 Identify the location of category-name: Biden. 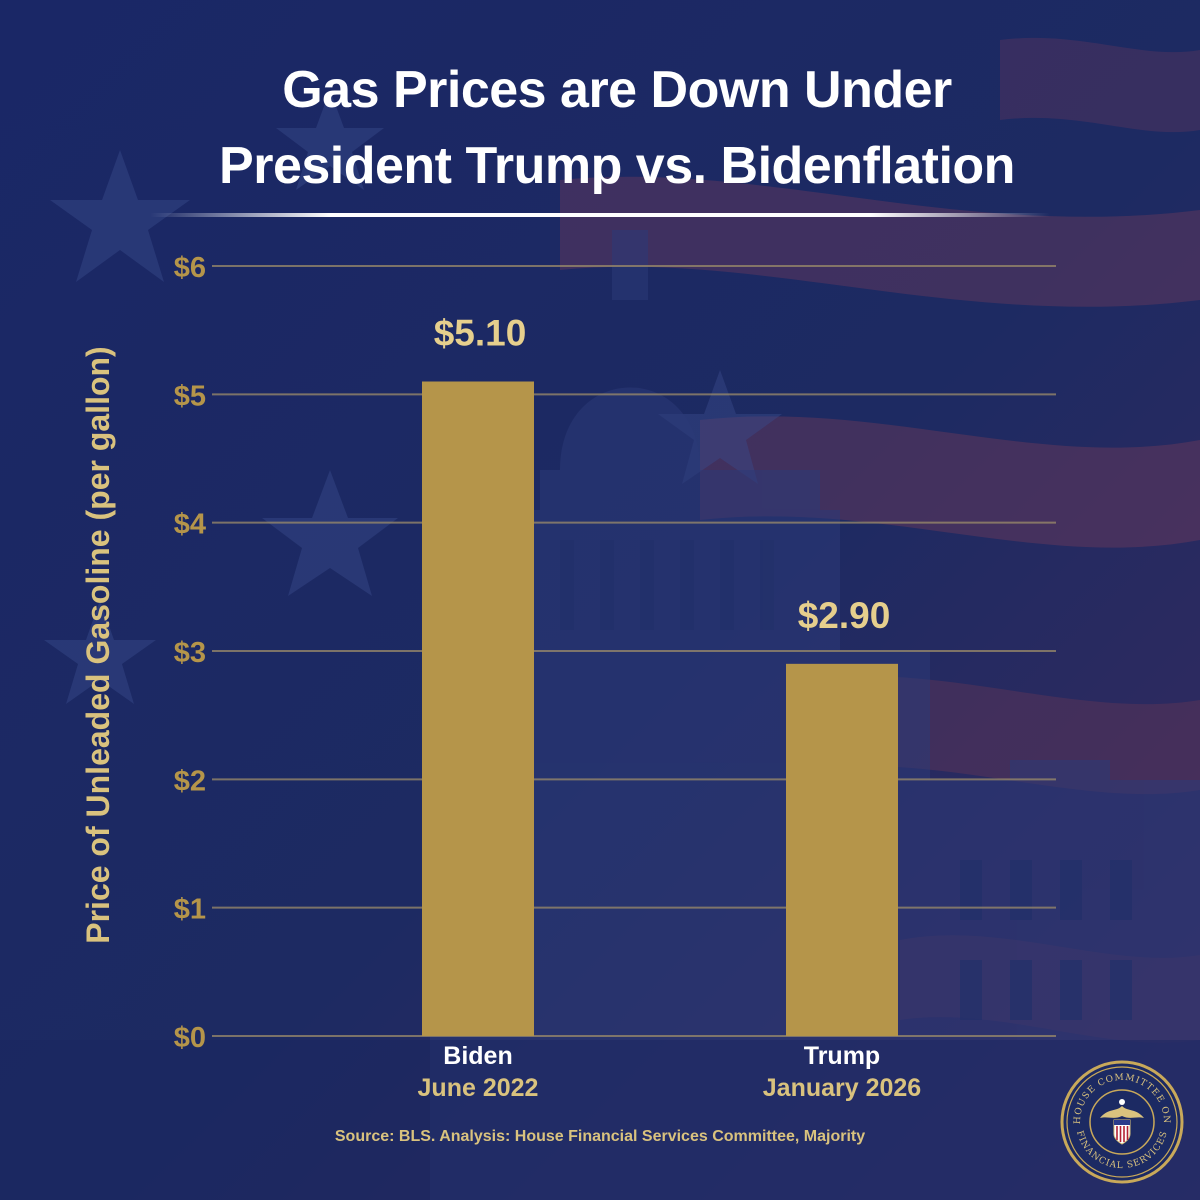
(478, 1056).